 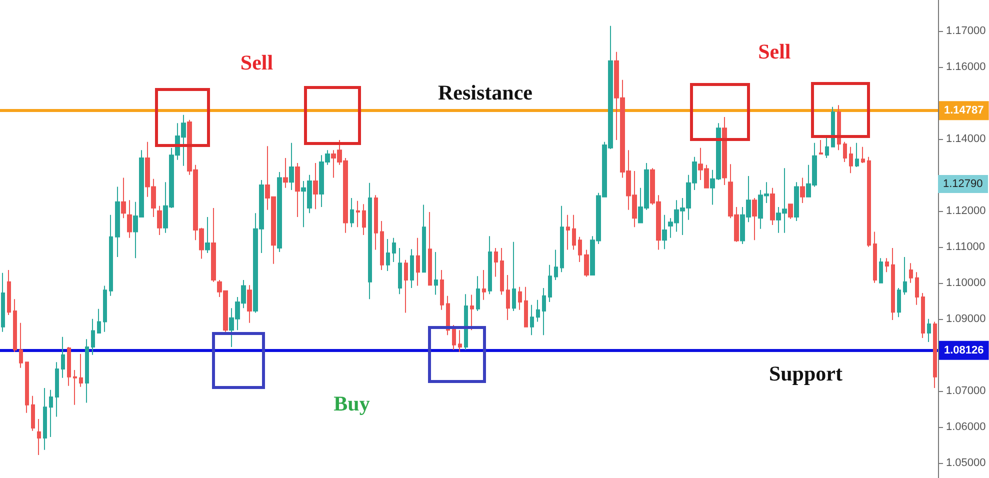 What do you see at coordinates (966, 210) in the screenshot?
I see `y-tick-label: 1.12000` at bounding box center [966, 210].